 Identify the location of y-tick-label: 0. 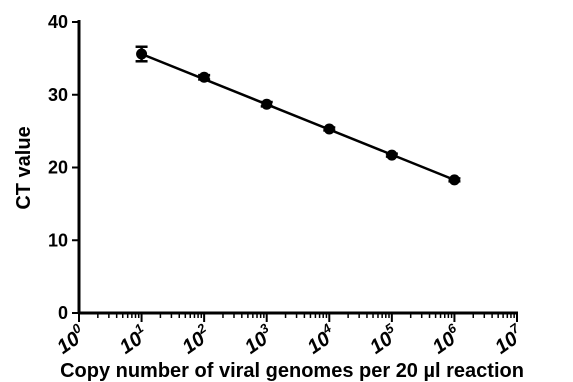
(63, 313).